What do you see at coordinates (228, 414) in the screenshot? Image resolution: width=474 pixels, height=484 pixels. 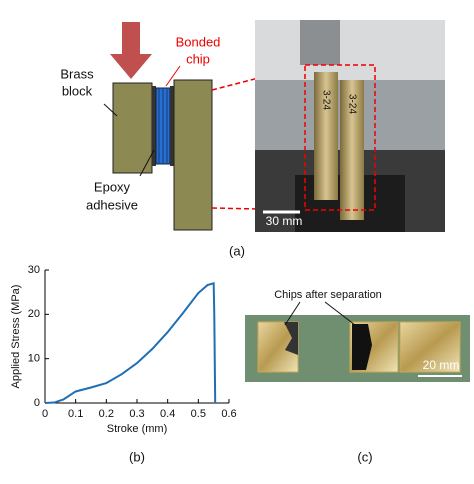 I see `x-tick-label: 0.6` at bounding box center [228, 414].